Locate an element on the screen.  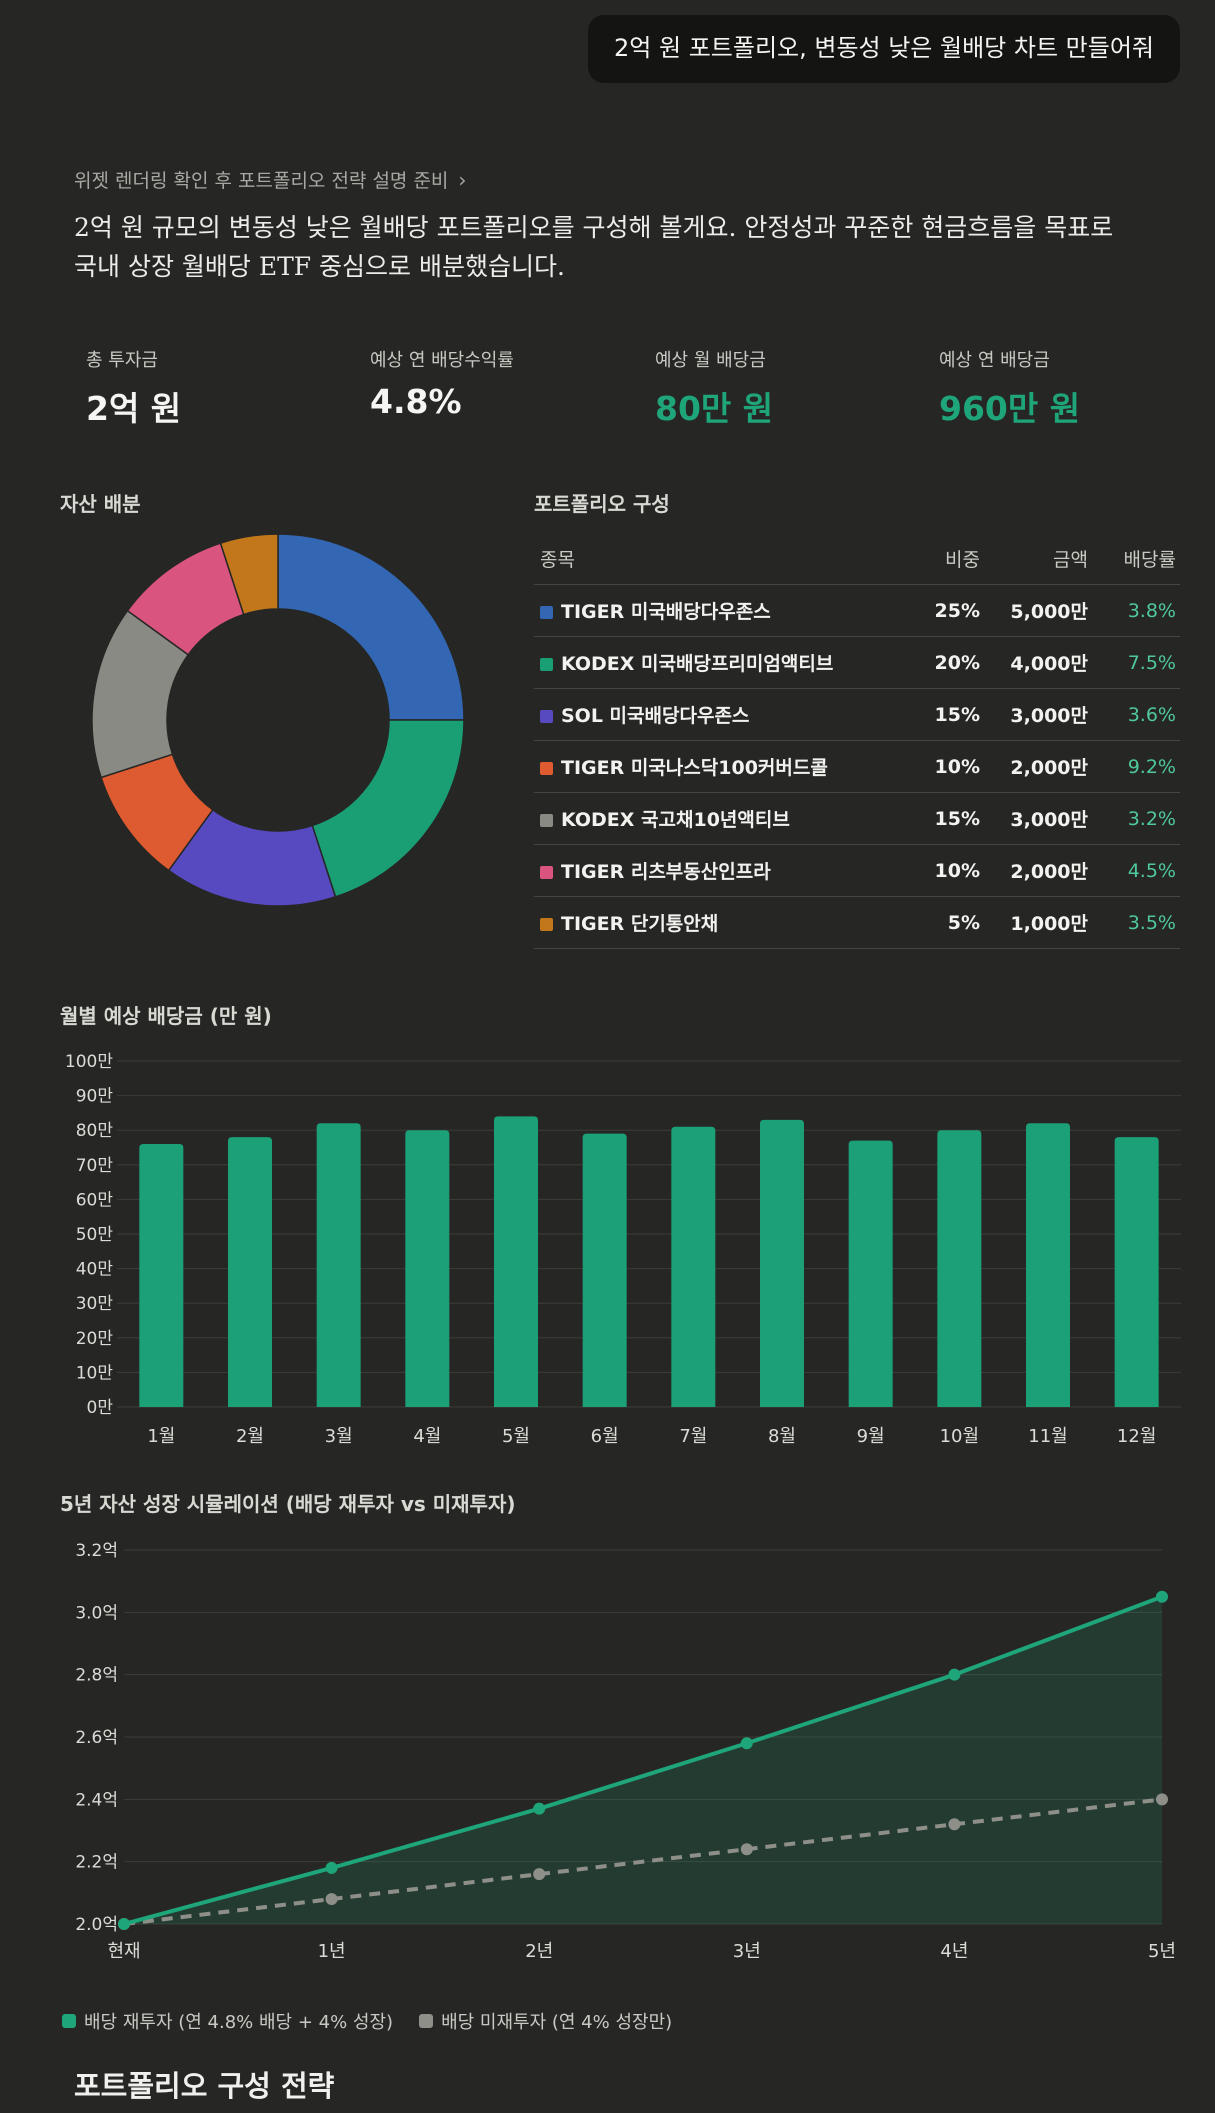
y-tick-label: 70만 is located at coordinates (95, 1166).